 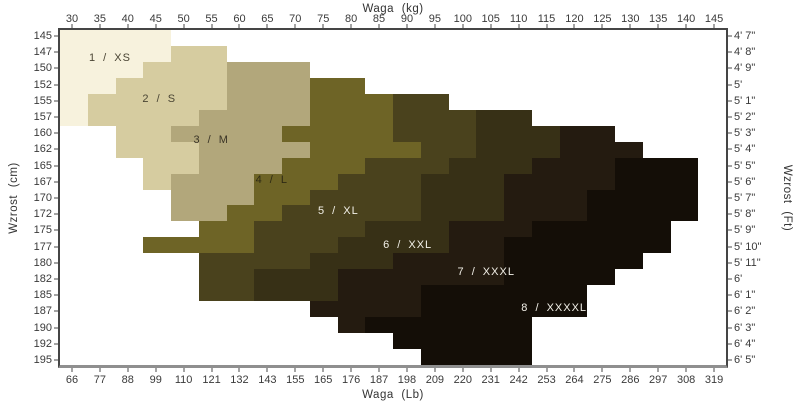 I want to click on axis-tick-label: 121, so click(x=211, y=380).